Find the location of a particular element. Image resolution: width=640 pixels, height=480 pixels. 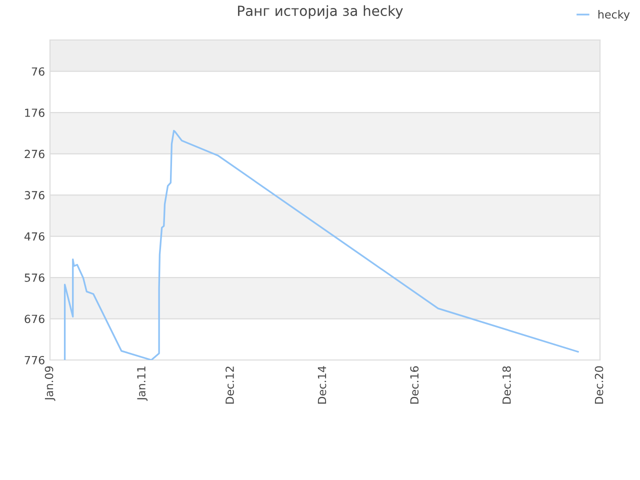

y-tick-label: 176 is located at coordinates (34, 112).